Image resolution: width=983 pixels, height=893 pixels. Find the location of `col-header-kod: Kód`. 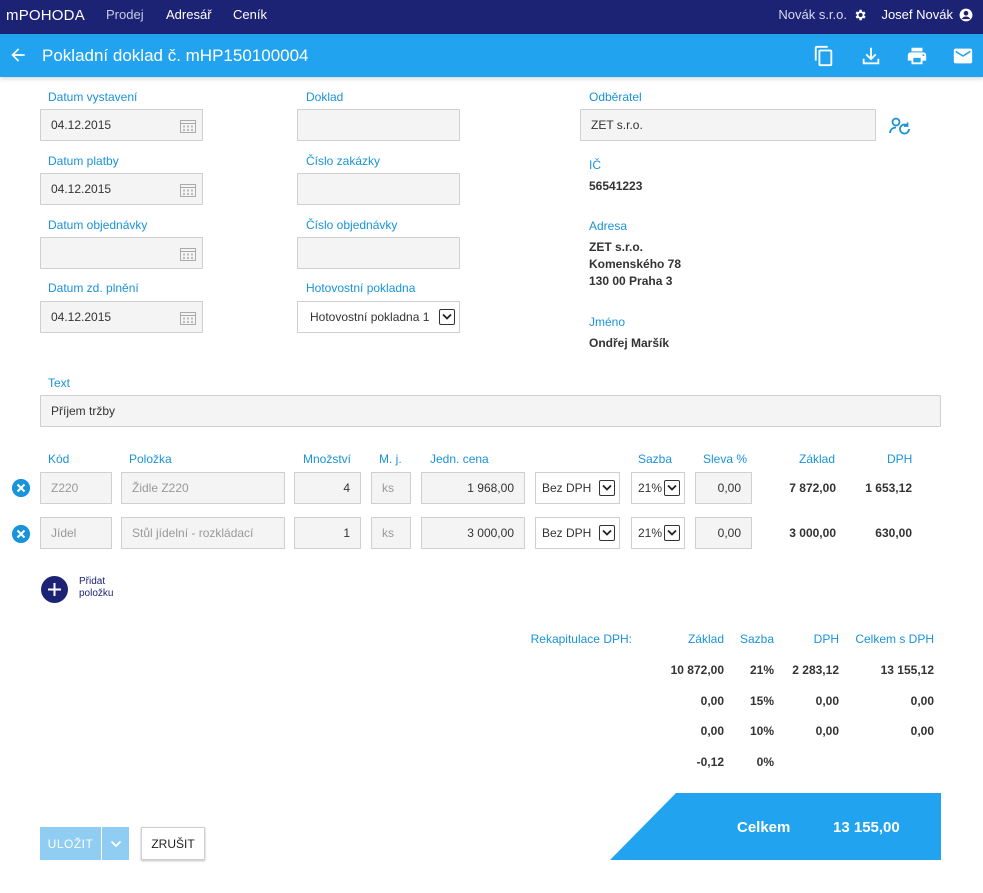

col-header-kod: Kód is located at coordinates (59, 459).